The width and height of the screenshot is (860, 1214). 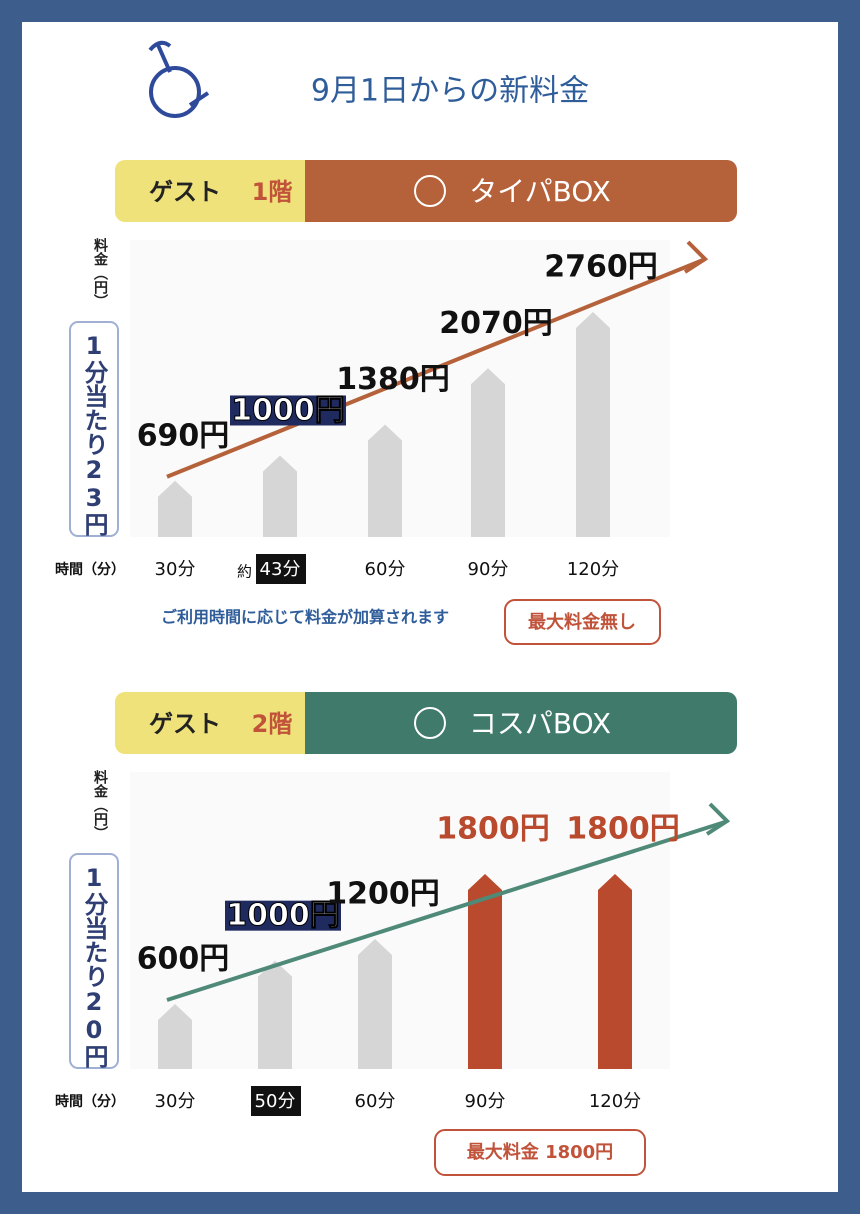 What do you see at coordinates (393, 379) in the screenshot?
I see `value-label: 1380円` at bounding box center [393, 379].